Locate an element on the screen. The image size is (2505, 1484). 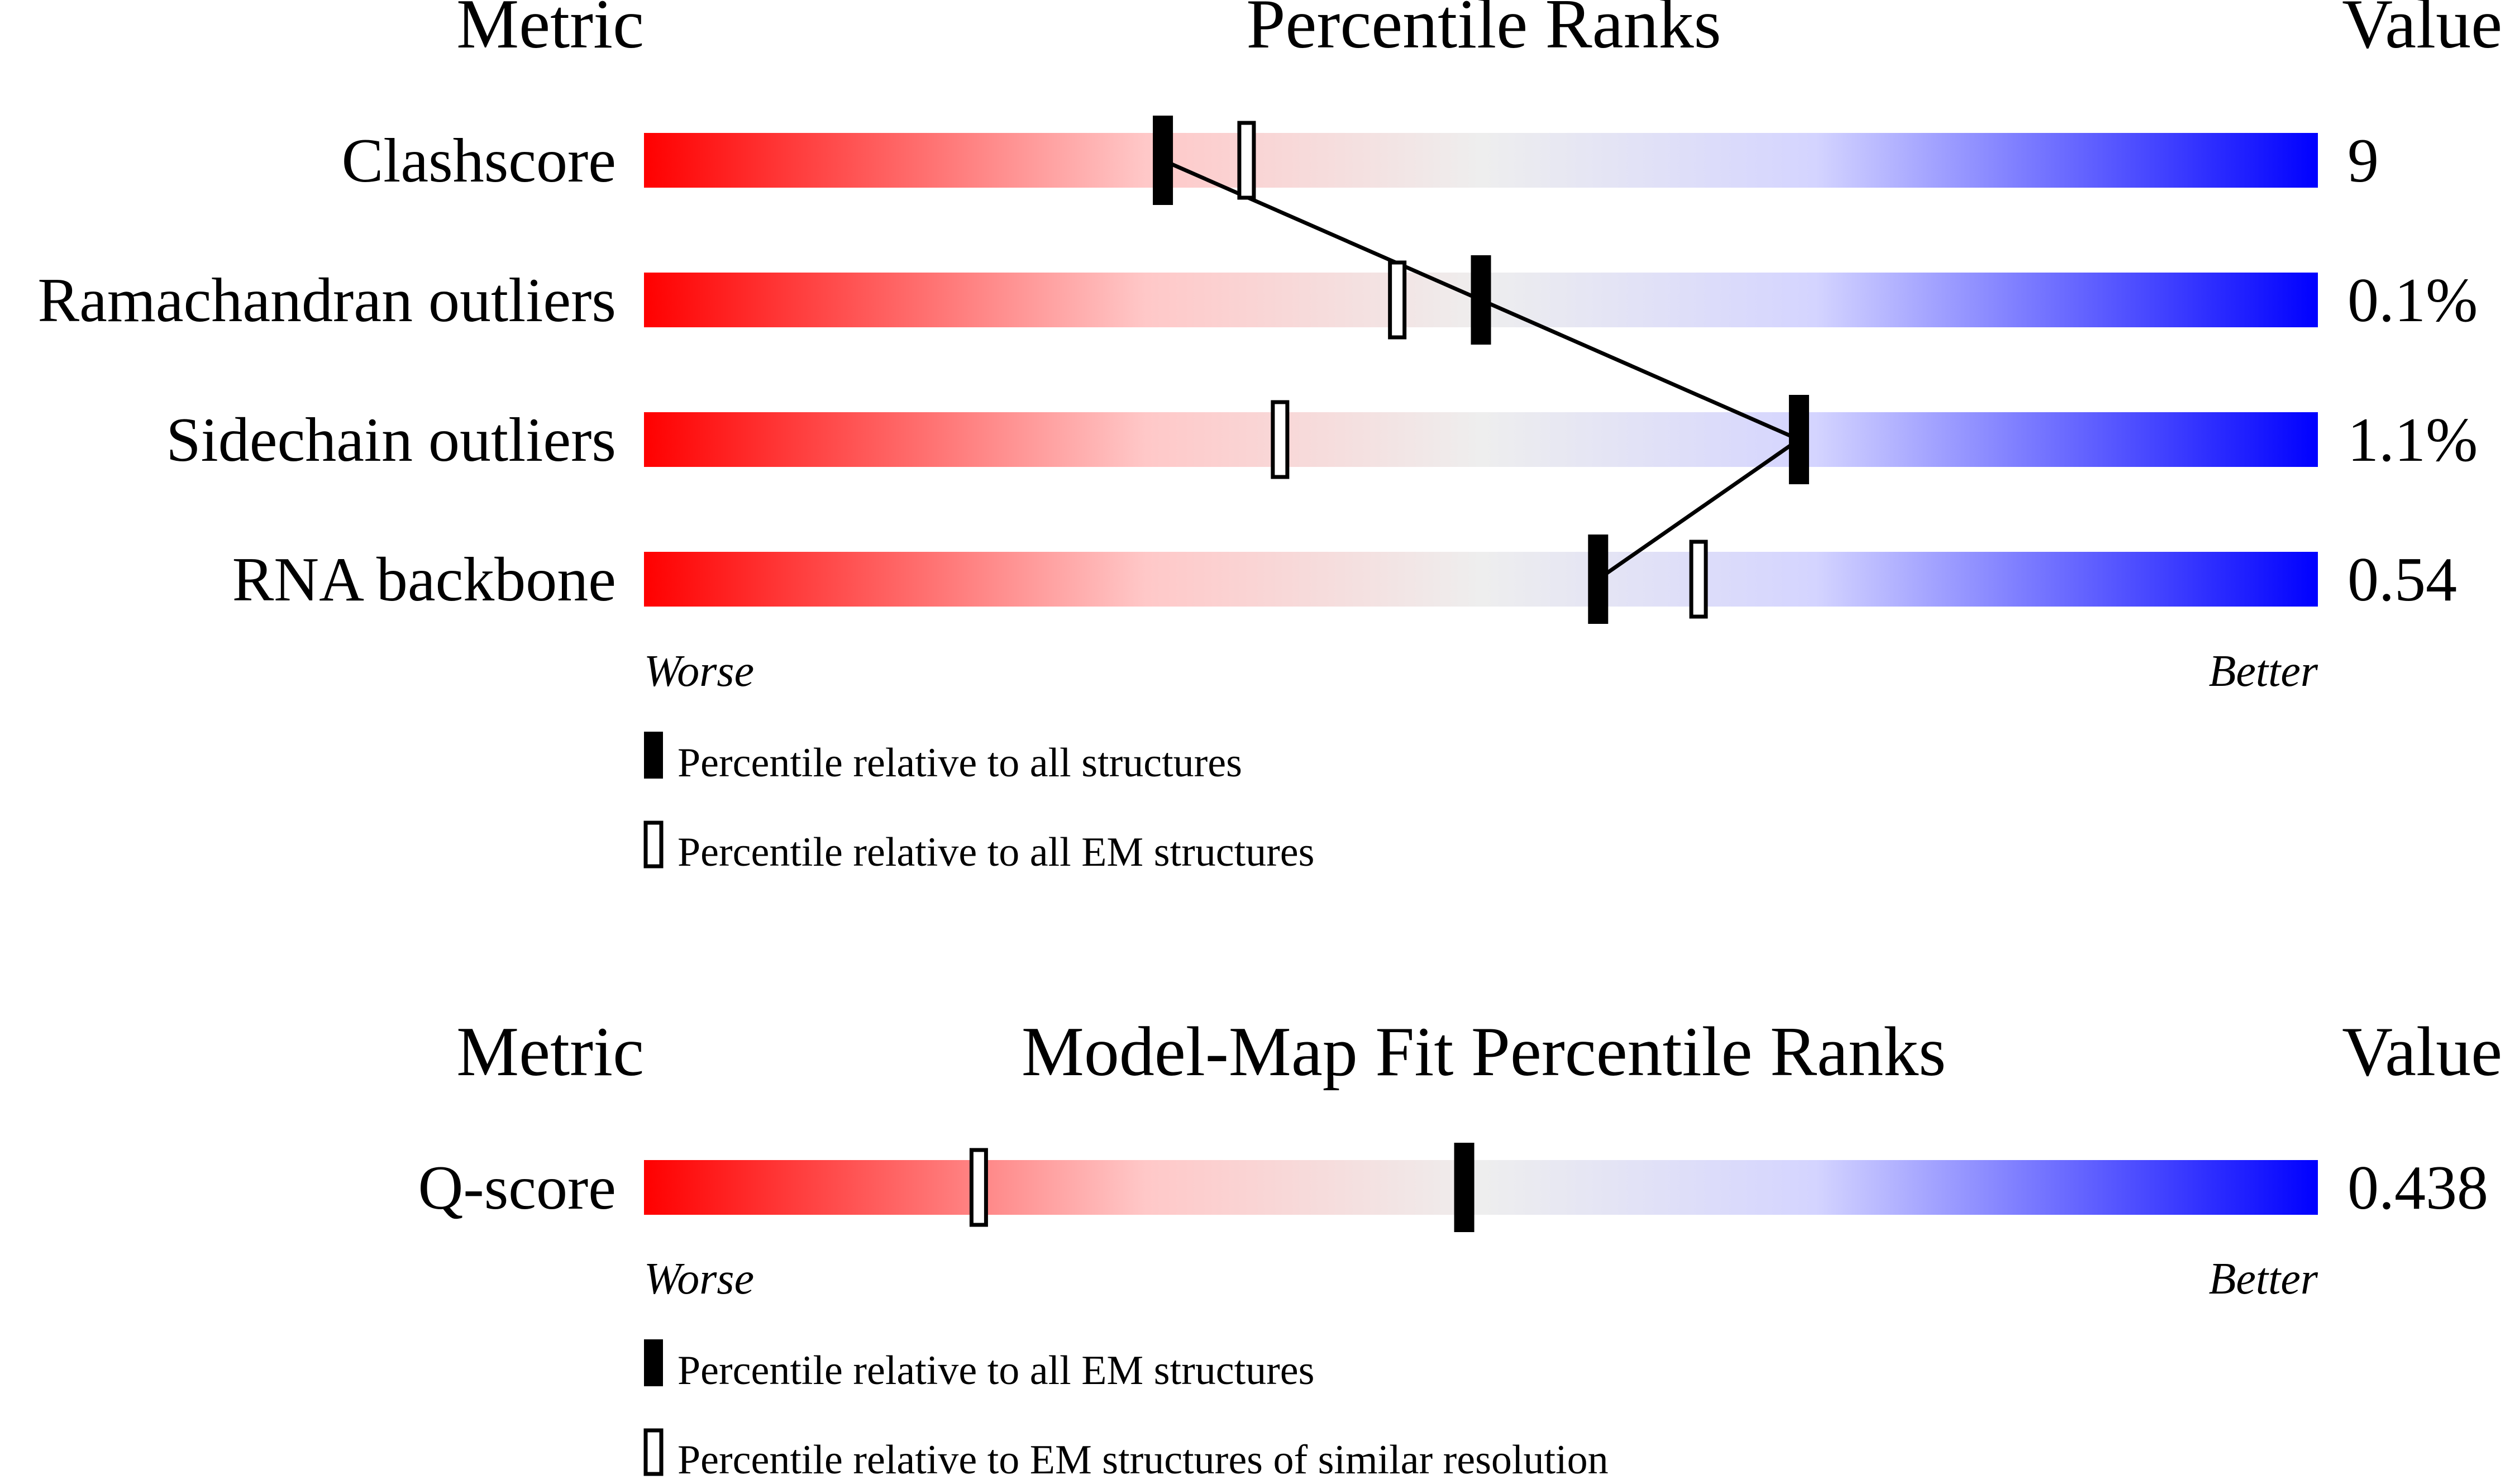
metric-value: 0.1% is located at coordinates (2412, 300).